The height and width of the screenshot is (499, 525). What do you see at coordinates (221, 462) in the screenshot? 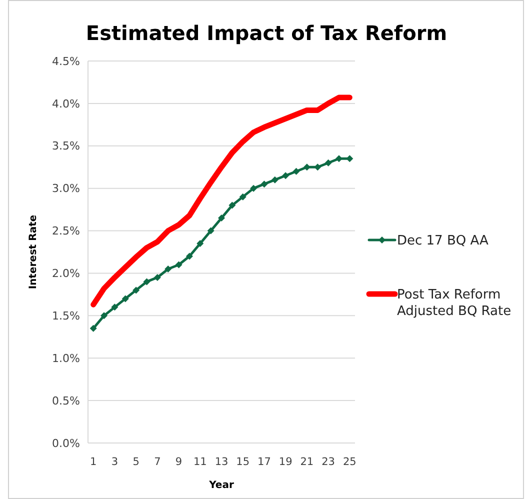
I see `x-tick-label: 13` at bounding box center [221, 462].